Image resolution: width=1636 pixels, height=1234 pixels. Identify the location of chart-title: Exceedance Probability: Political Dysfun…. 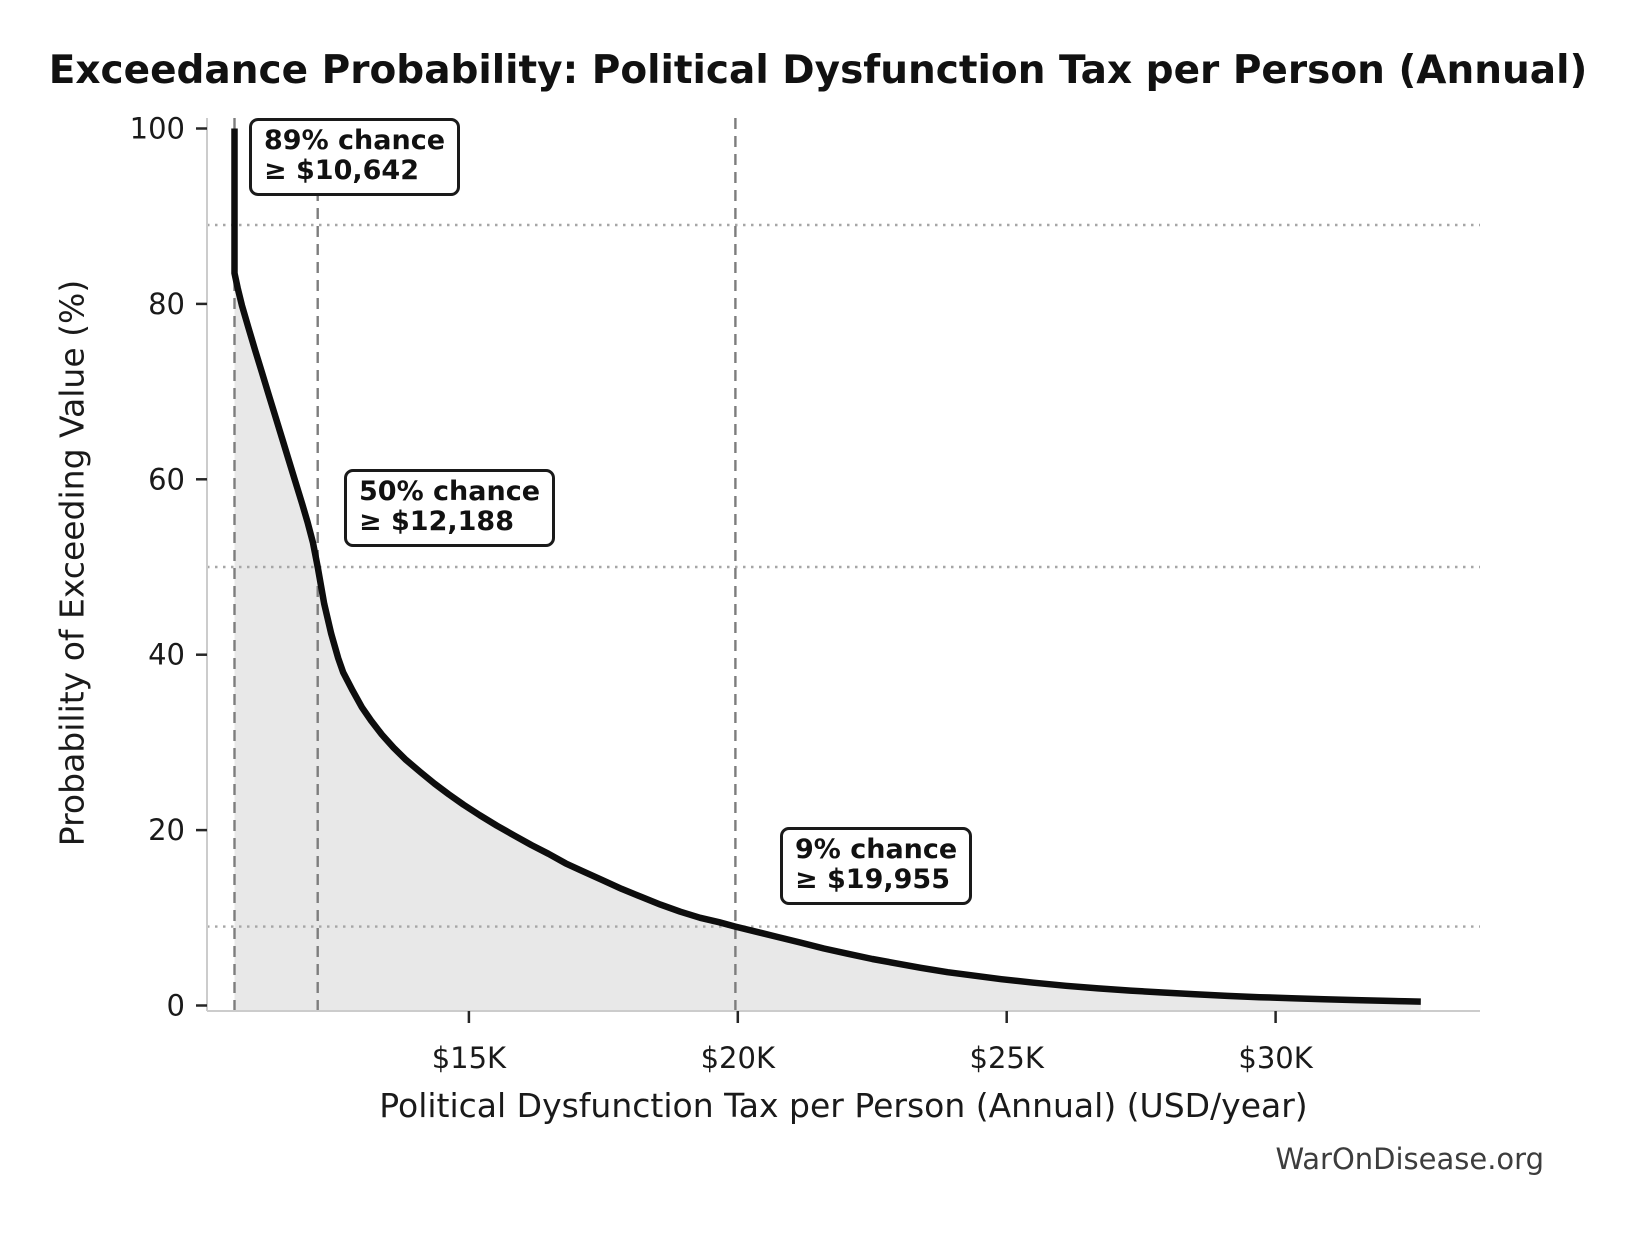
(818, 70).